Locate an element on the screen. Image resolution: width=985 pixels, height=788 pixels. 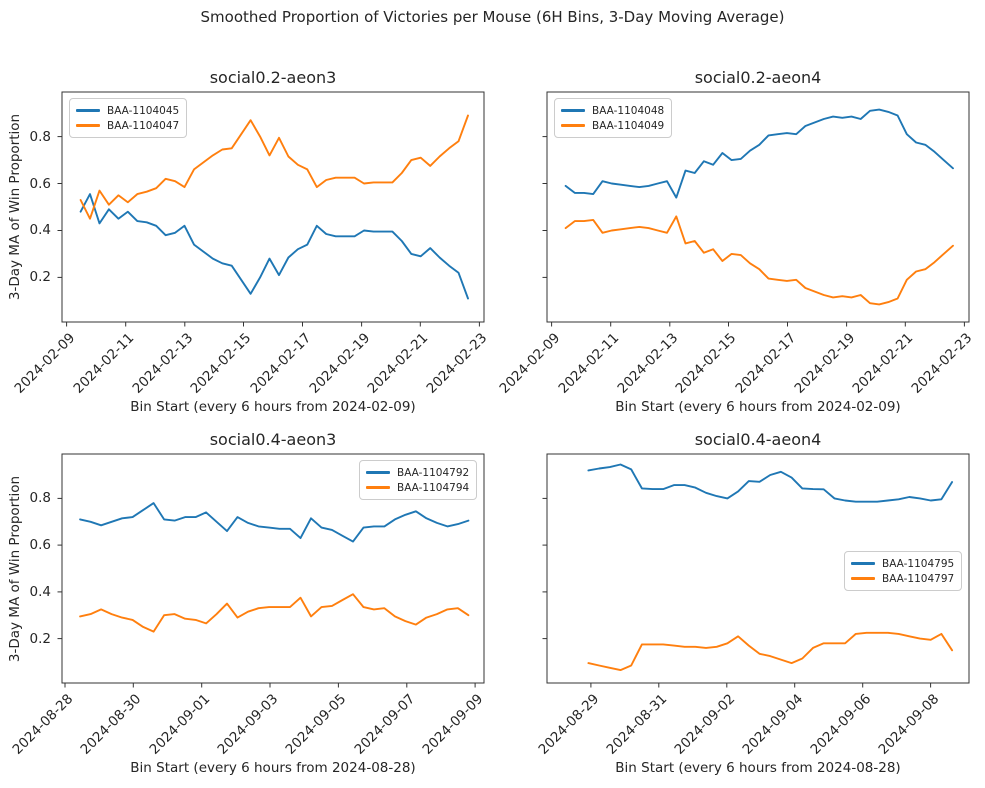
axes-top-left is located at coordinates (271, 209).